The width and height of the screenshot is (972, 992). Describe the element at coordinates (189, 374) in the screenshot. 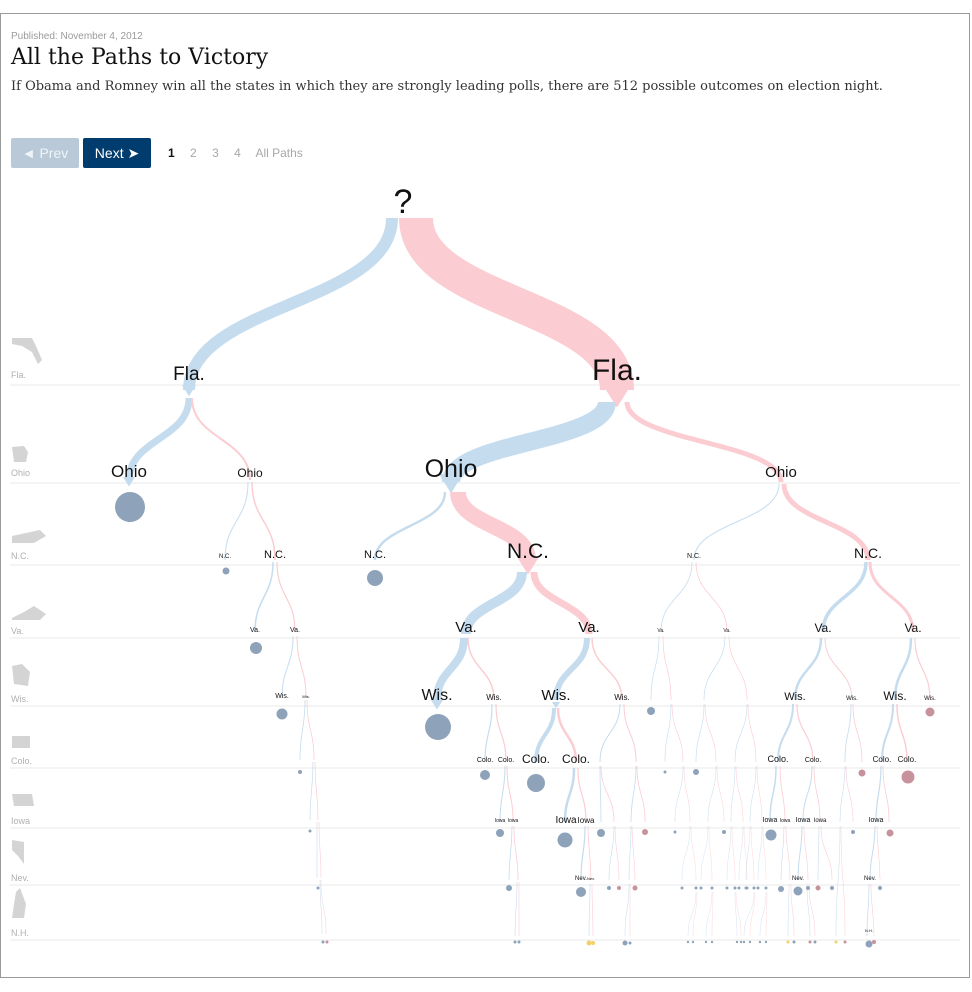

I see `node-fla-left: Fla.` at that location.